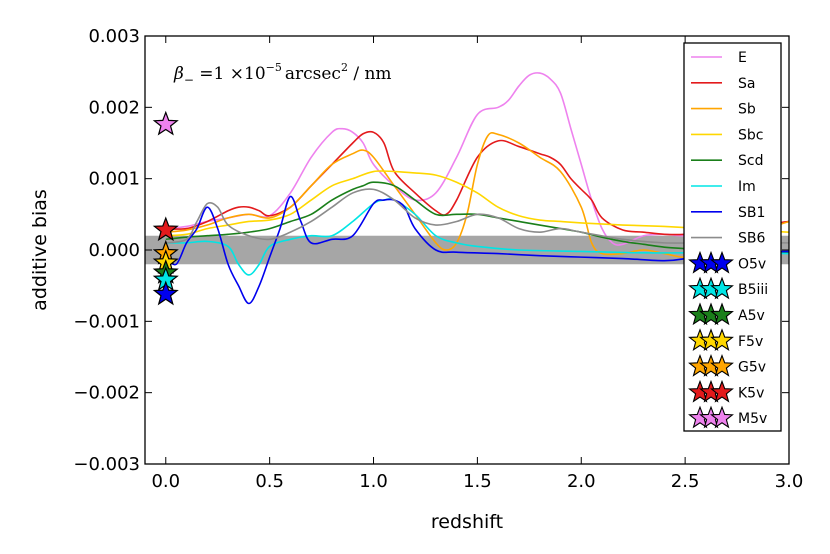 This screenshot has height=554, width=830. What do you see at coordinates (106, 464) in the screenshot?
I see `y-tick-label: −0.003` at bounding box center [106, 464].